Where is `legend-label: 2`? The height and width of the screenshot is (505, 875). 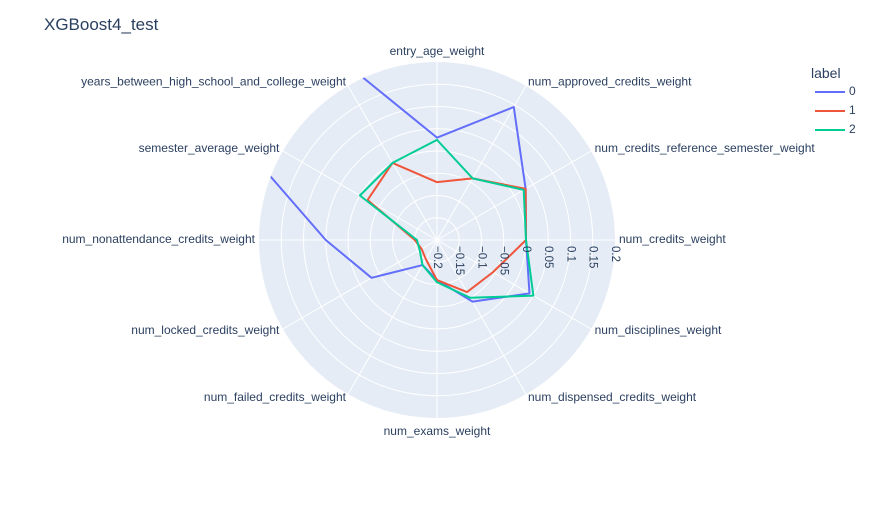 legend-label: 2 is located at coordinates (852, 129).